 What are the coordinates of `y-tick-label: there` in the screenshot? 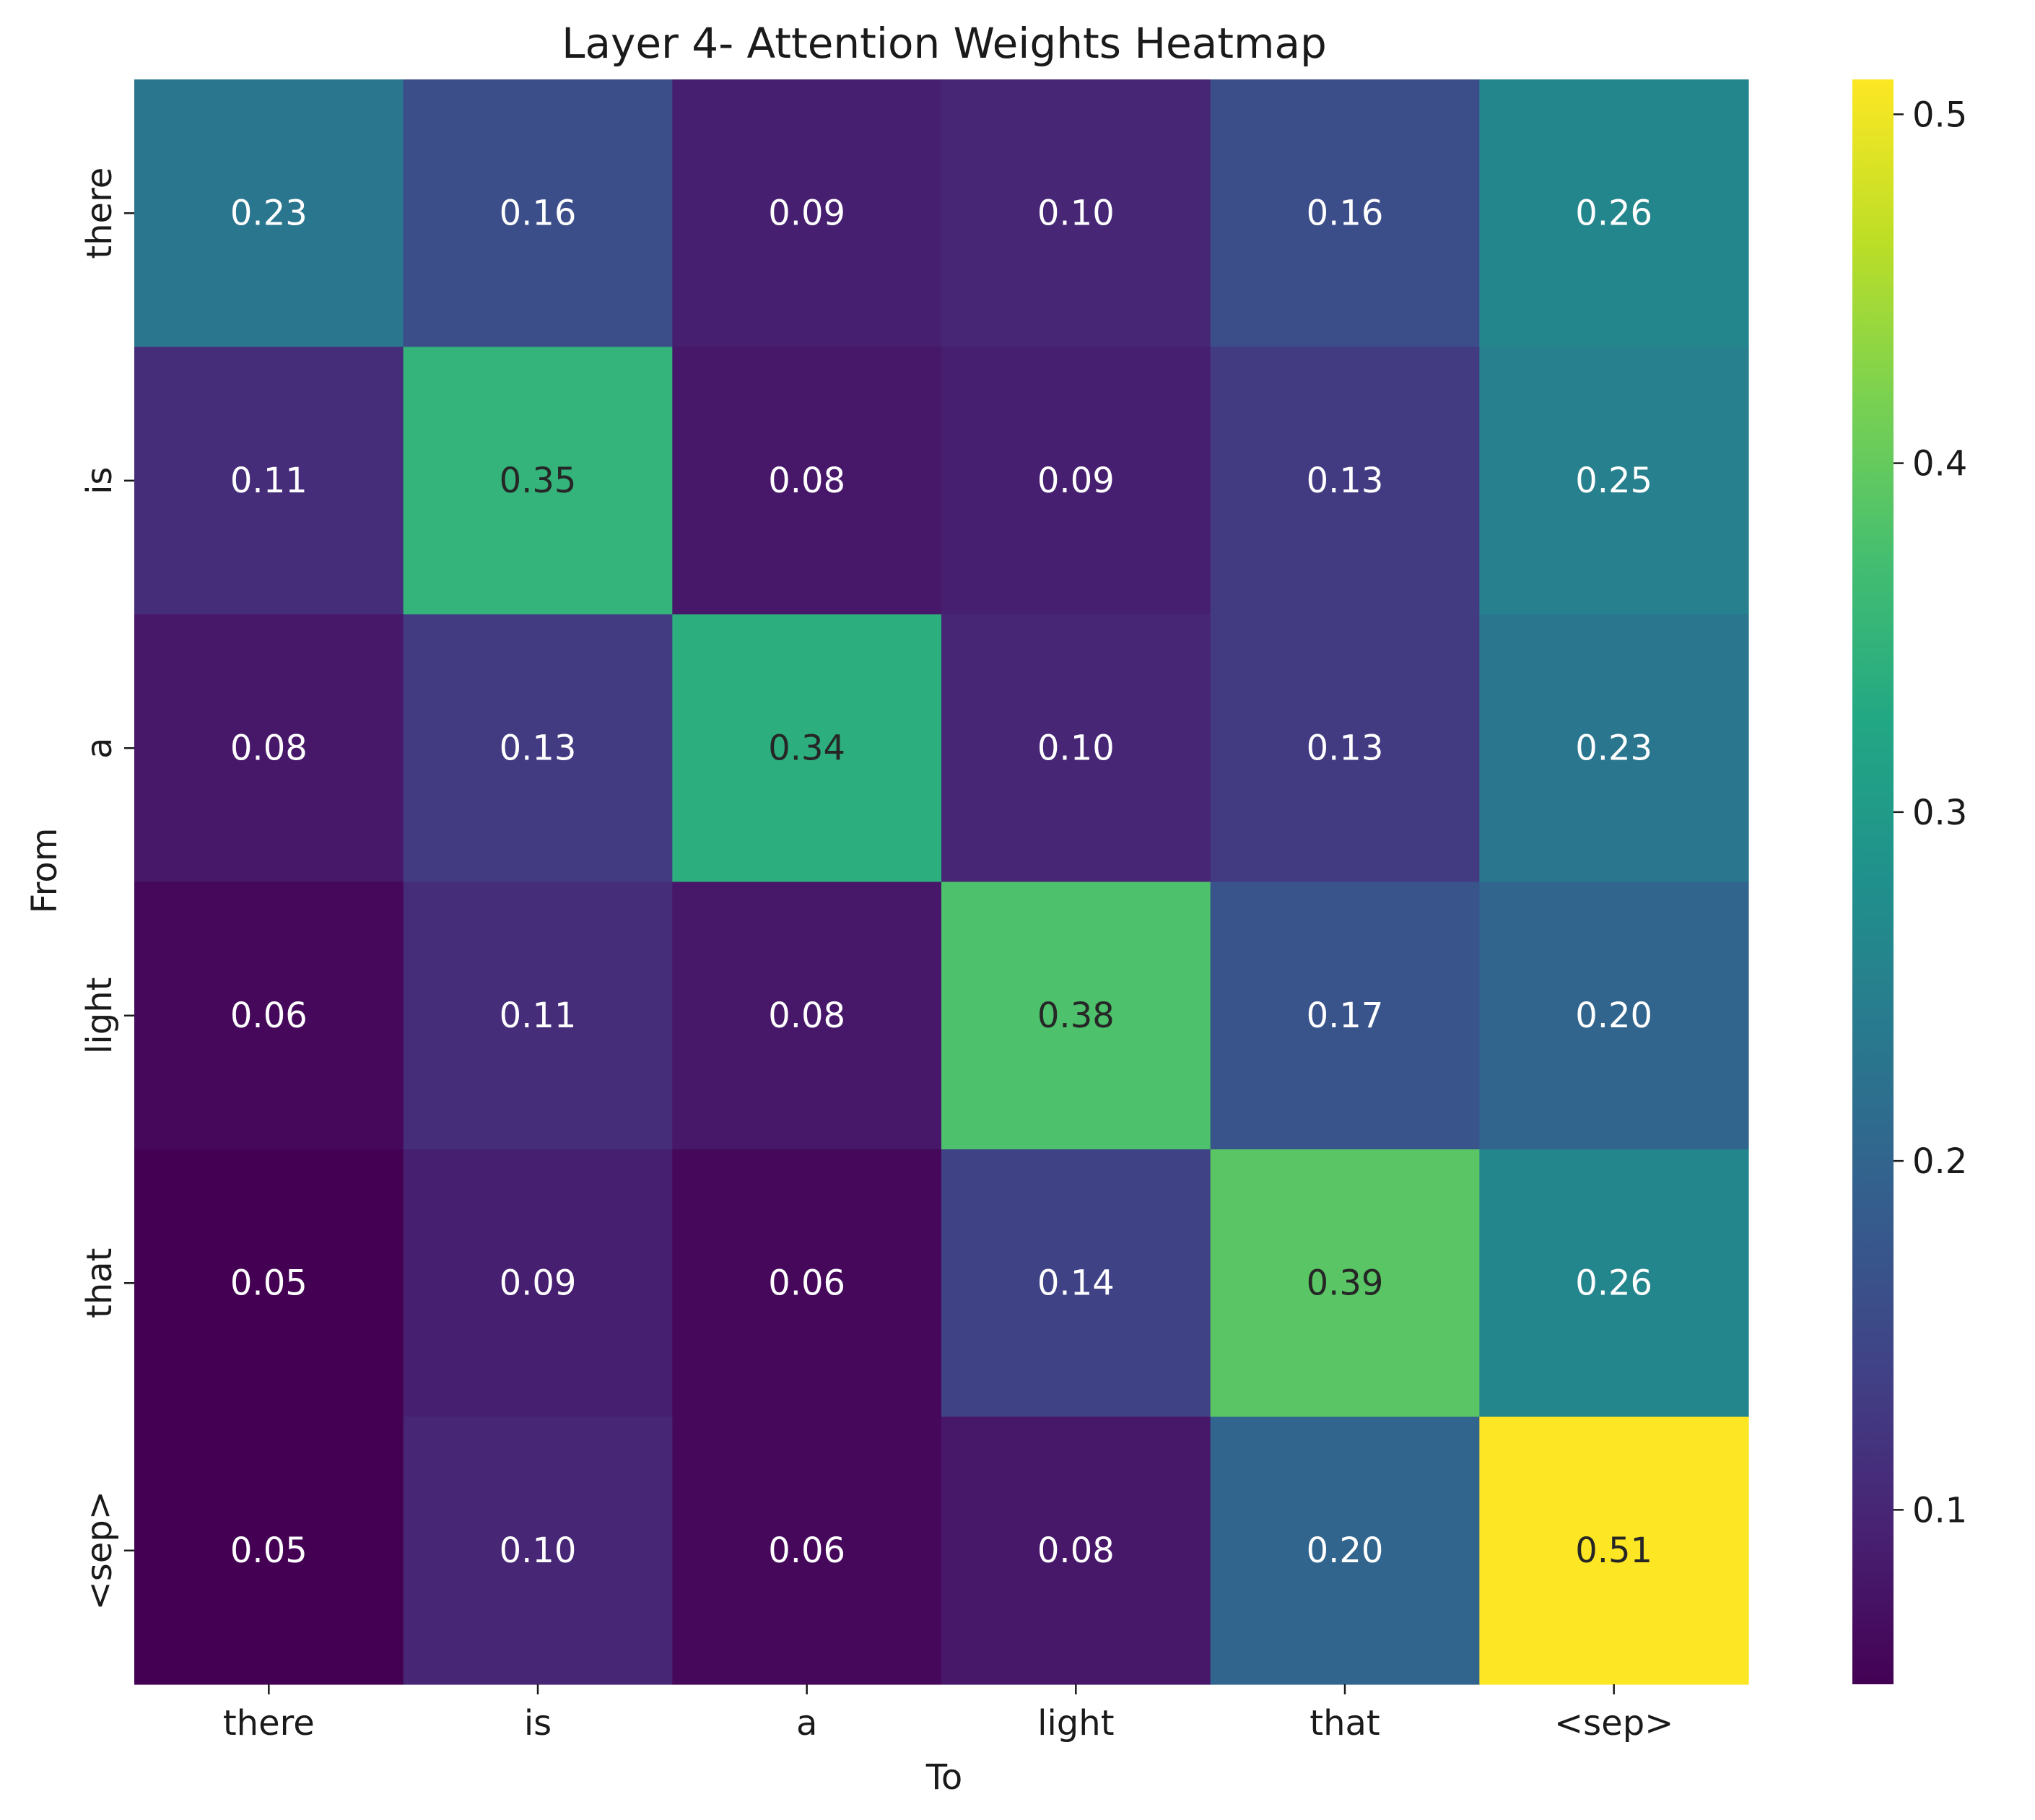 It's located at (99, 213).